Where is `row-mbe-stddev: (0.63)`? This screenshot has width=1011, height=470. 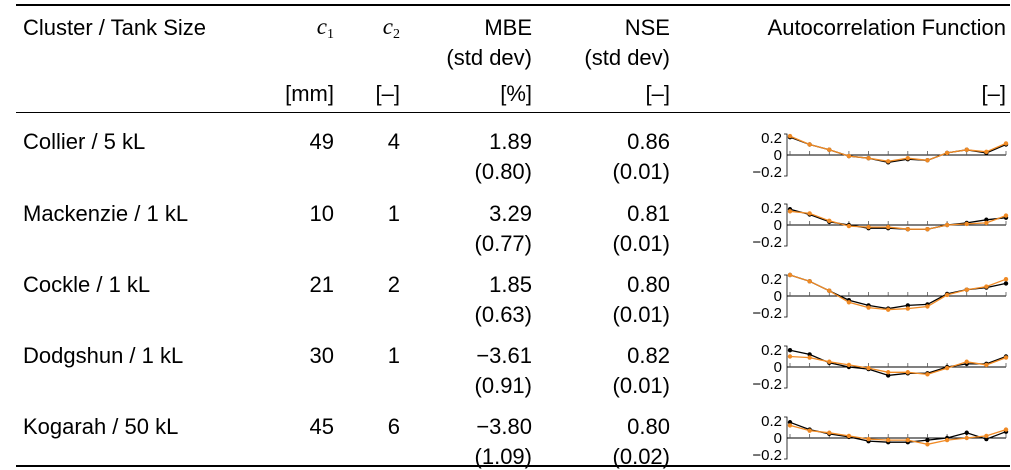
row-mbe-stddev: (0.63) is located at coordinates (503, 314).